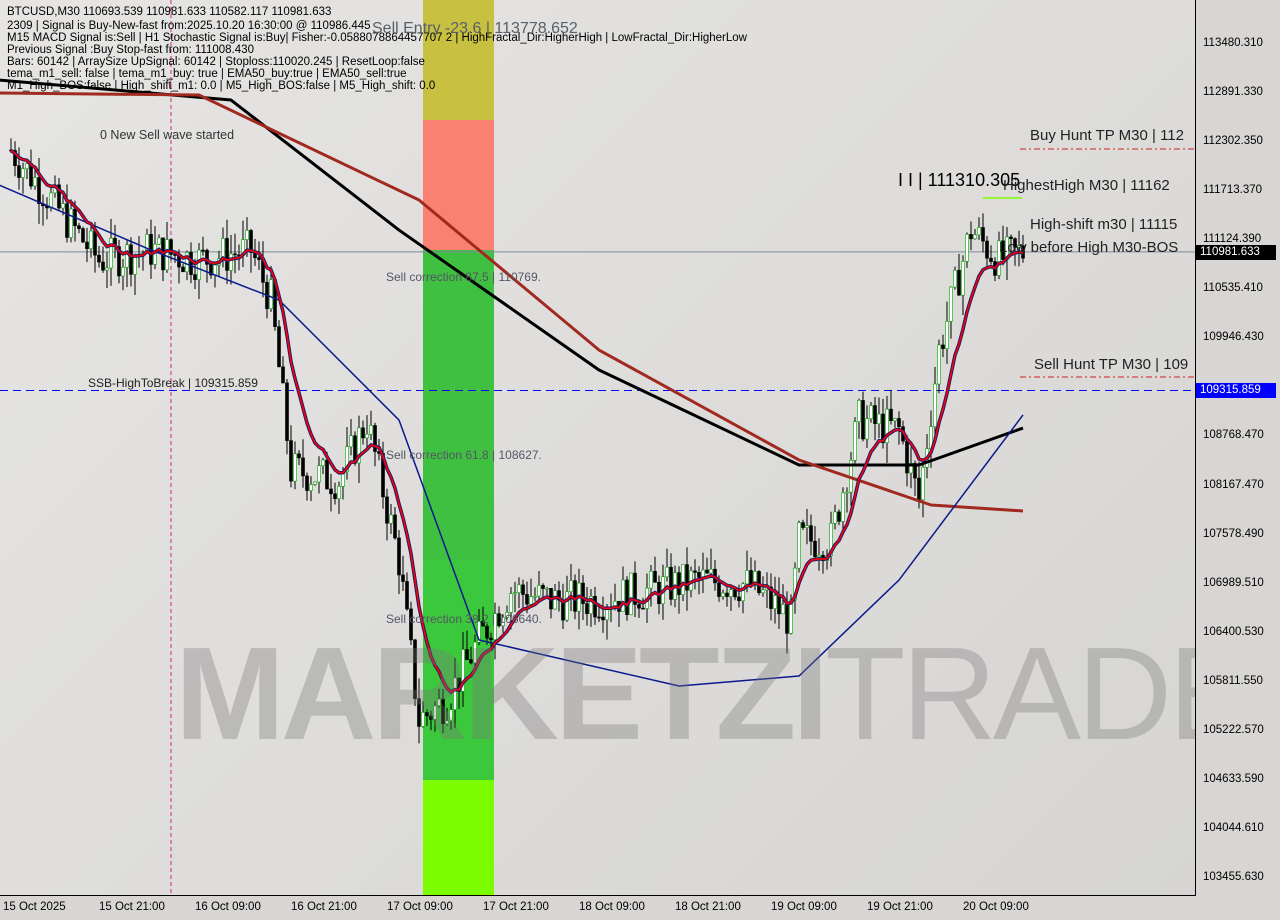 The width and height of the screenshot is (1280, 920). I want to click on time-tick-label: 16 Oct 09:00, so click(228, 907).